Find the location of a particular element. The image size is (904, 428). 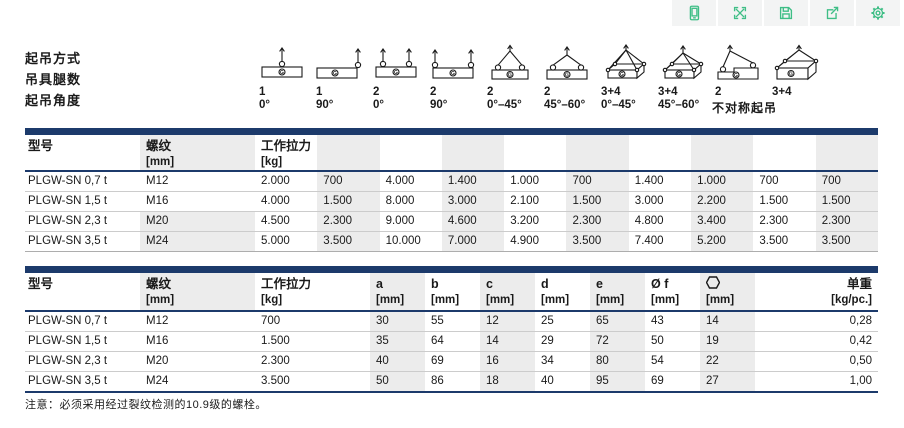

dimension-table-row: PLGW-SN 2,3 t M20 2.300 40 69 16 34 80 54 22 0,50 is located at coordinates (451, 362).